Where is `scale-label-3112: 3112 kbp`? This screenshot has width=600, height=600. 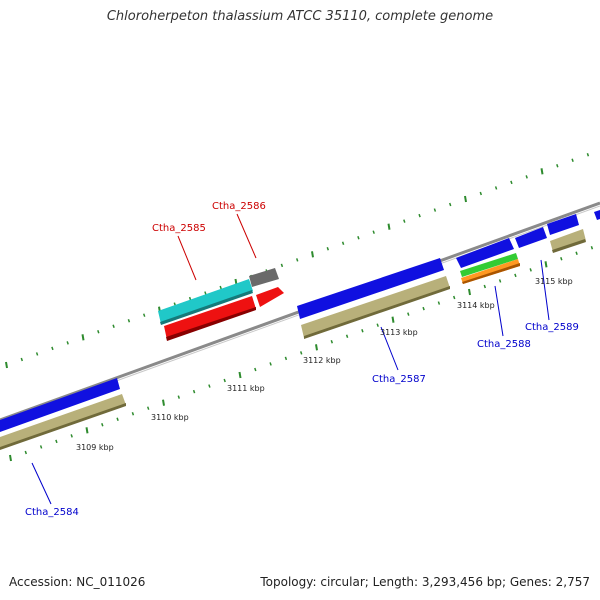 scale-label-3112: 3112 kbp is located at coordinates (322, 360).